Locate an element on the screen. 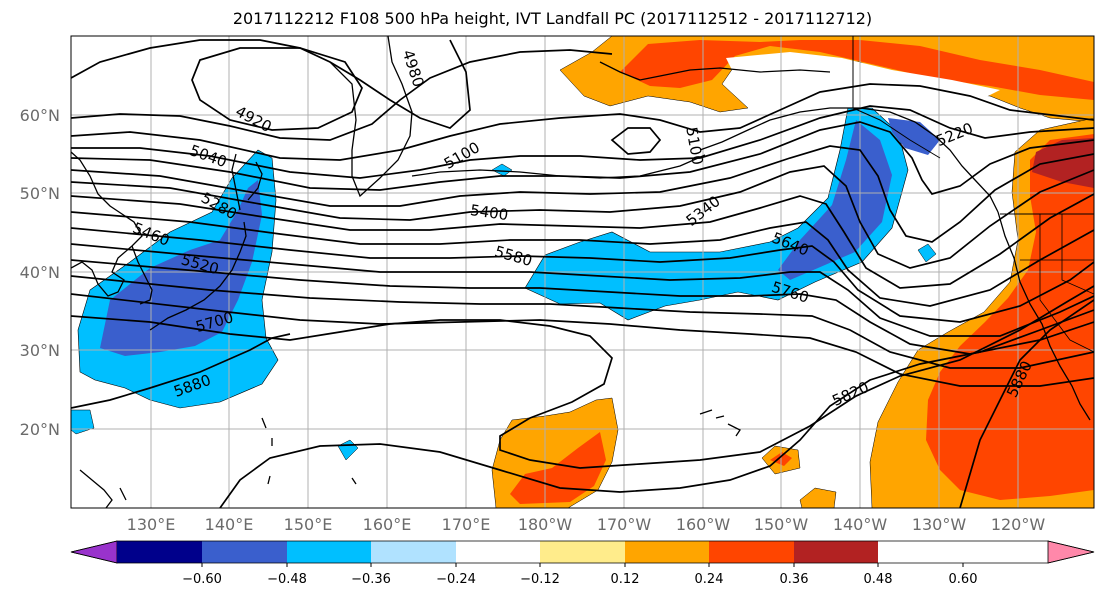 This screenshot has width=1105, height=601. colorbar-label: −0.48 is located at coordinates (287, 579).